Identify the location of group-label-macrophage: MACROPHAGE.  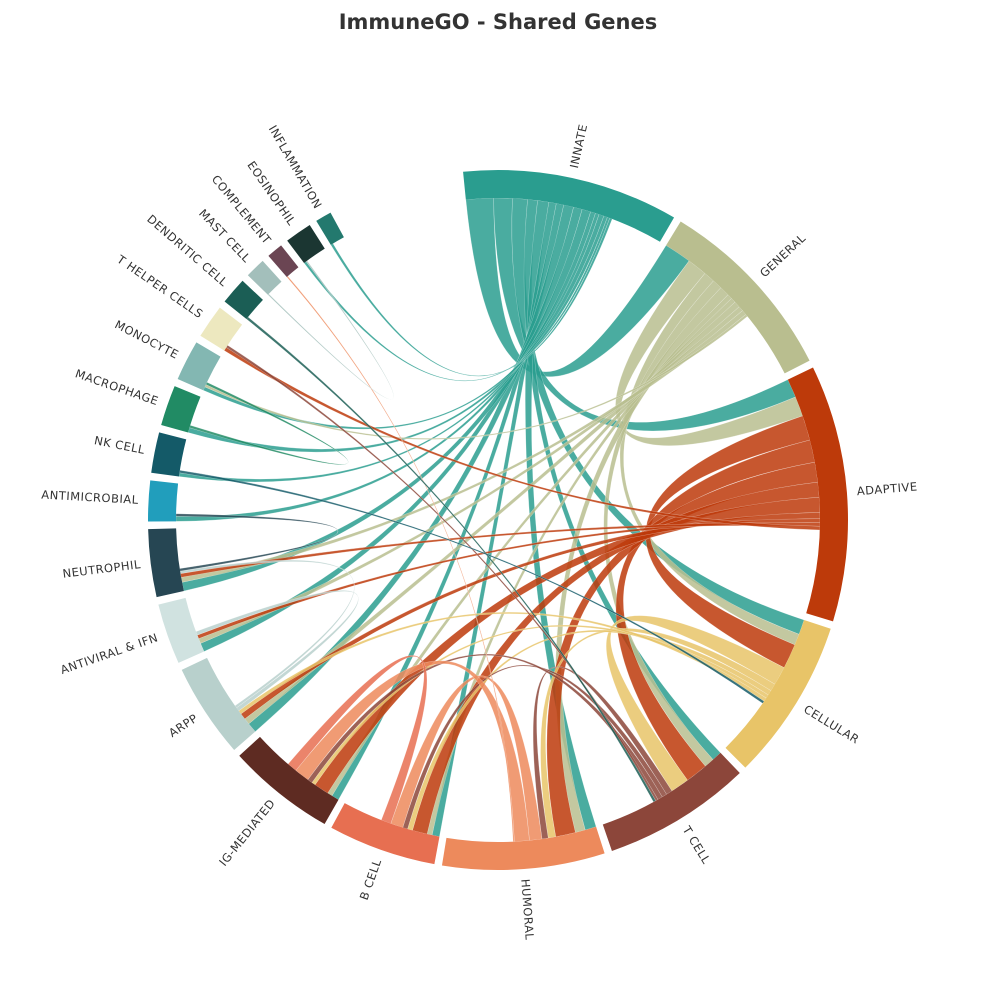
(116, 387).